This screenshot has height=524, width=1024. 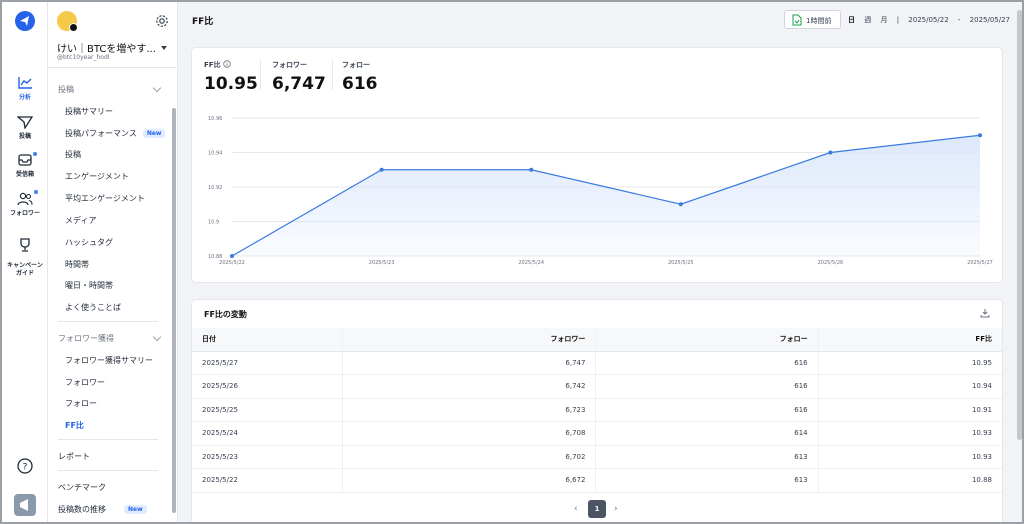 What do you see at coordinates (884, 20) in the screenshot?
I see `period-month-button: 月` at bounding box center [884, 20].